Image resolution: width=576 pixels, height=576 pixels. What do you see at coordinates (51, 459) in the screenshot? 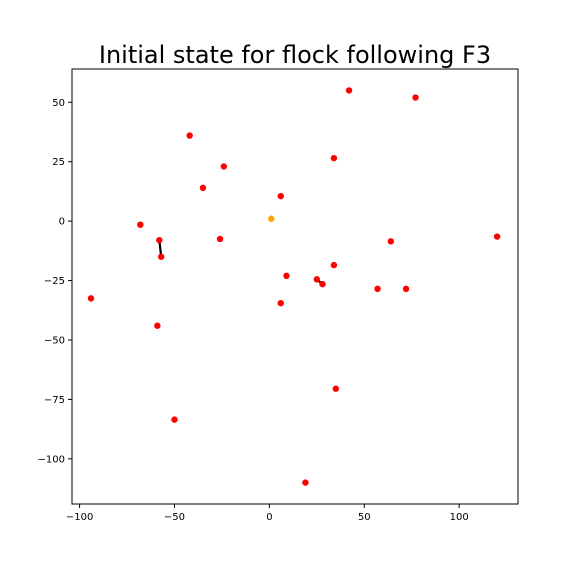
I see `y-tick-label: −100` at bounding box center [51, 459].